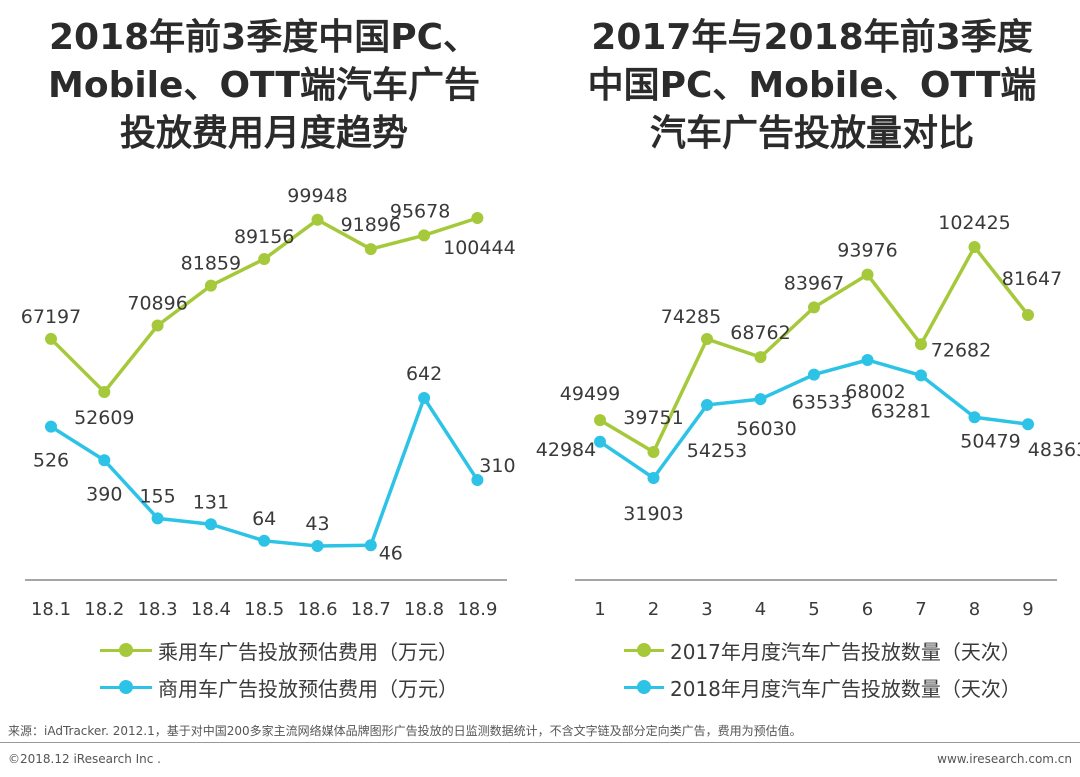 Image resolution: width=1080 pixels, height=777 pixels. What do you see at coordinates (1027, 609) in the screenshot?
I see `x-tick-label: 9` at bounding box center [1027, 609].